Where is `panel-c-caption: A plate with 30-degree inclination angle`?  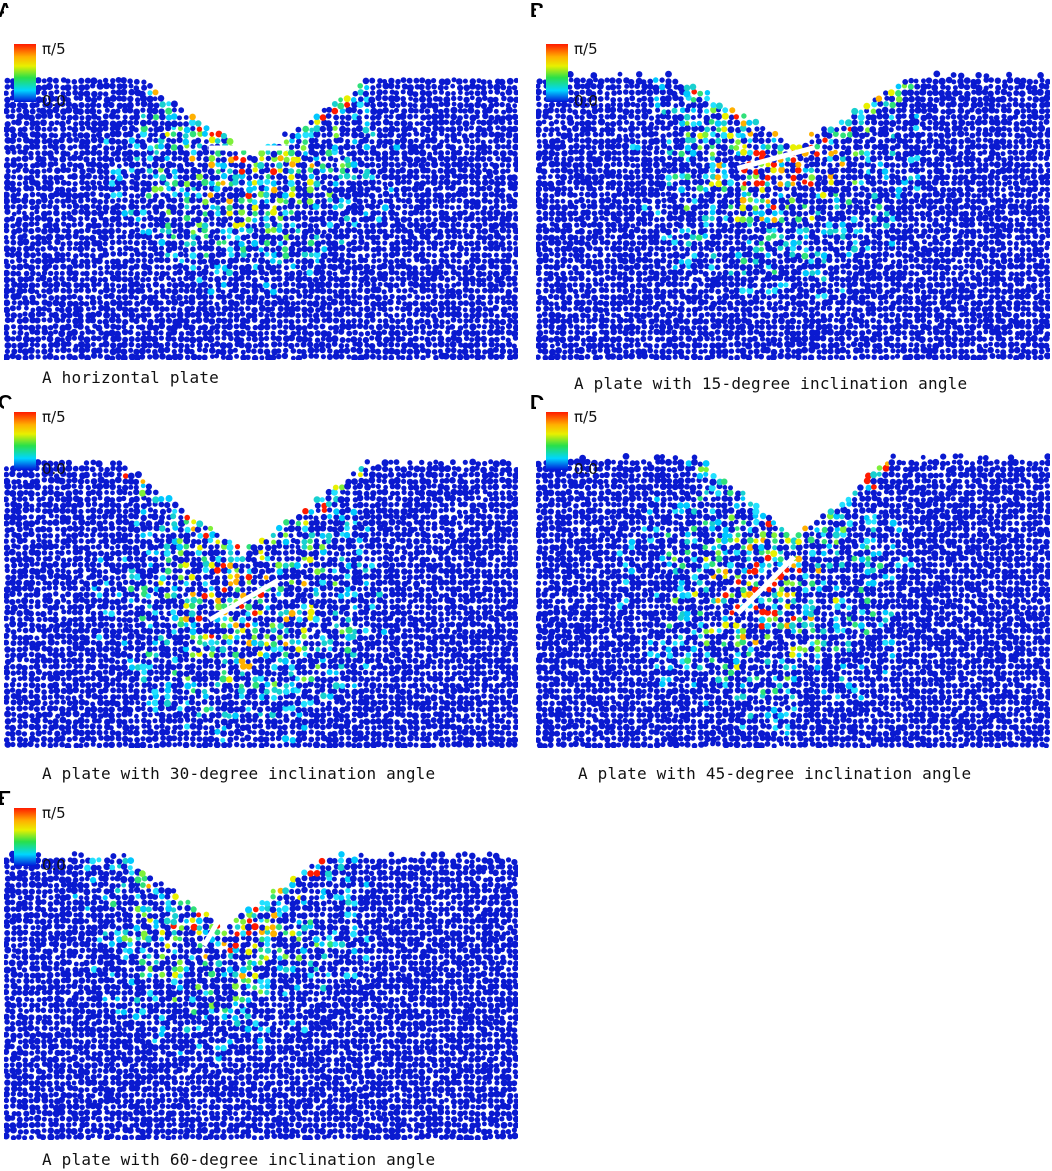
panel-c-caption: A plate with 30-degree inclination angle is located at coordinates (239, 773).